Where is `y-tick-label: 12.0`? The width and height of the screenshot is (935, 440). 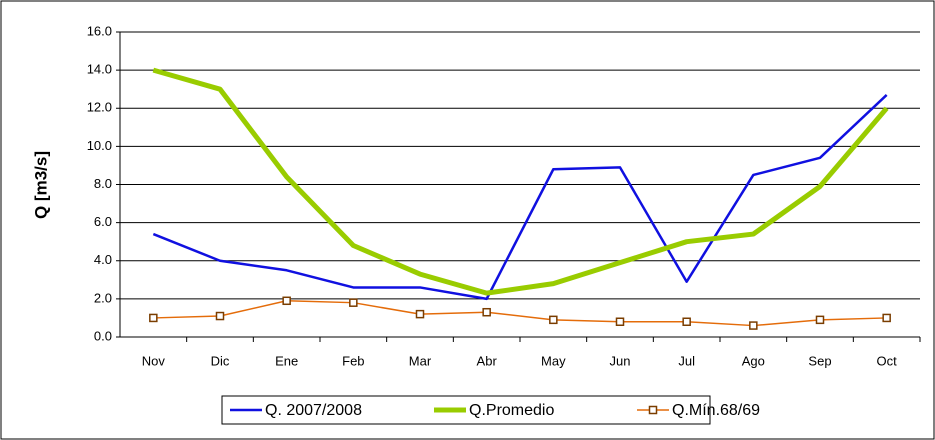
y-tick-label: 12.0 is located at coordinates (99, 107).